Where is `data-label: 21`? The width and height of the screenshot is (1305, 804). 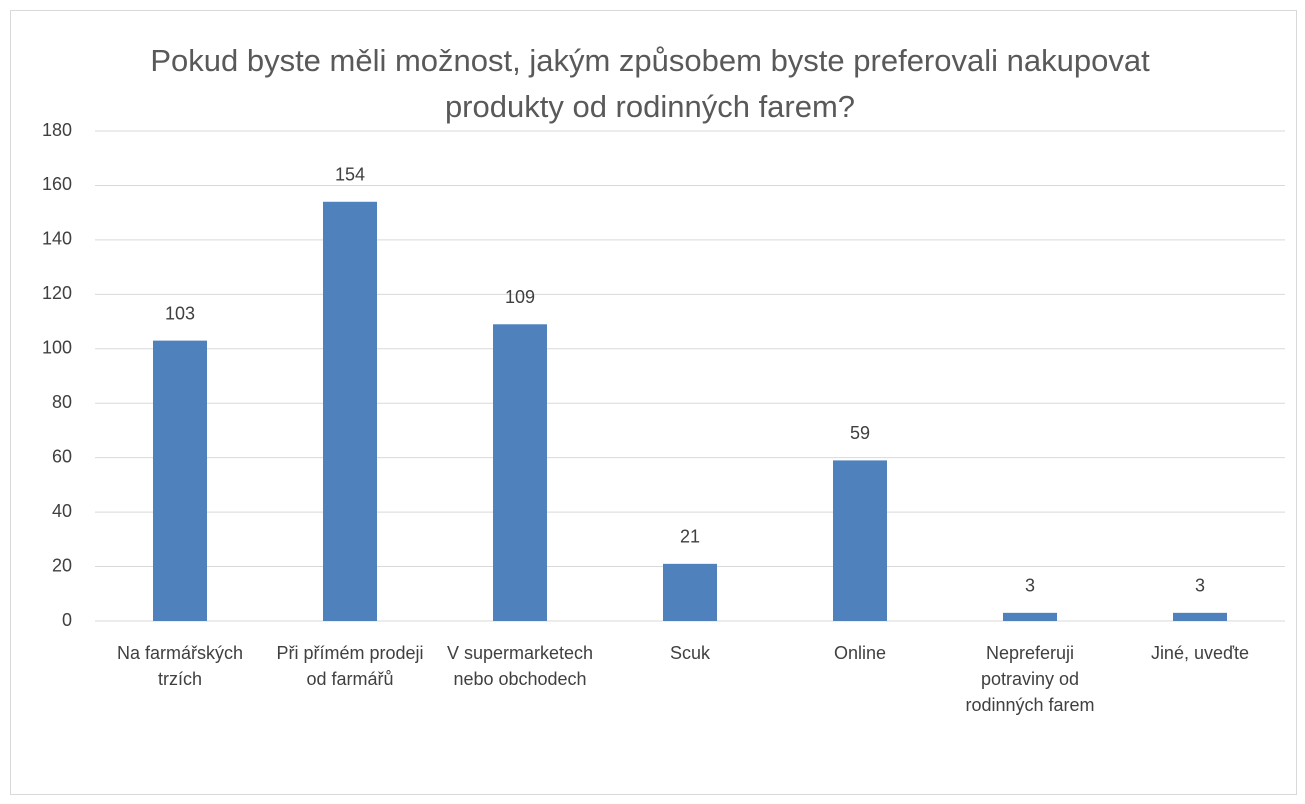
data-label: 21 is located at coordinates (690, 537).